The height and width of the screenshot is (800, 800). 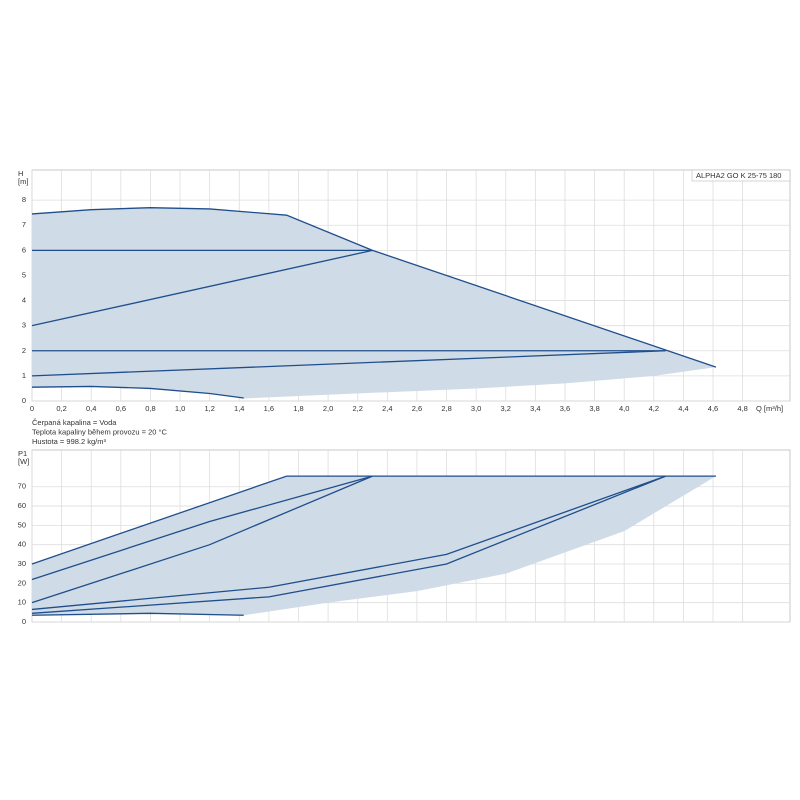 I want to click on y-tick-label: 70, so click(x=22, y=486).